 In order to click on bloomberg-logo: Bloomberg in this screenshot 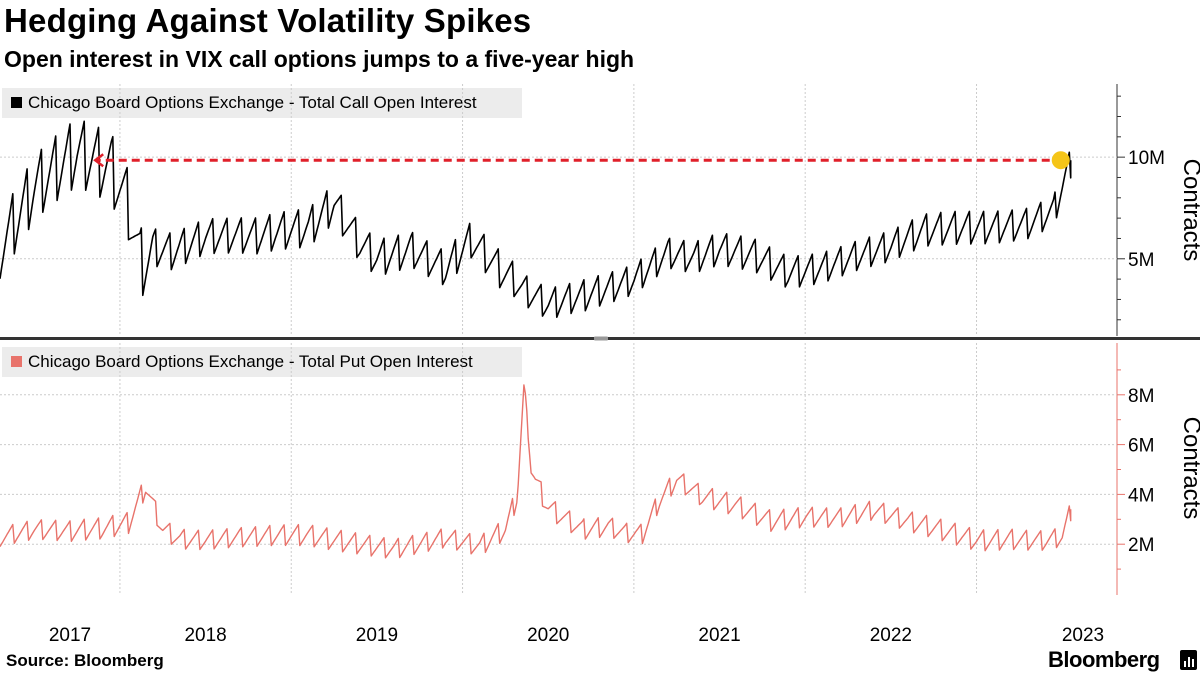, I will do `click(1104, 659)`.